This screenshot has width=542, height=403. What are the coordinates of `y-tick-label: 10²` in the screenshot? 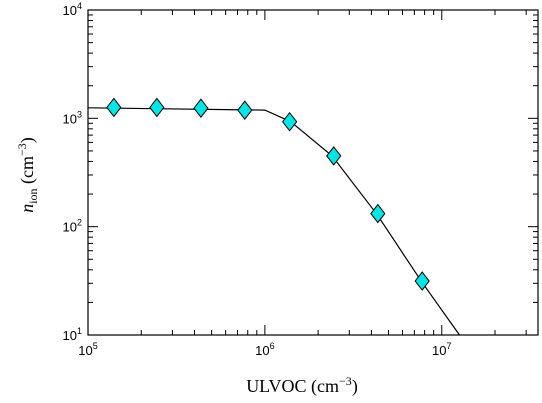 It's located at (72, 226).